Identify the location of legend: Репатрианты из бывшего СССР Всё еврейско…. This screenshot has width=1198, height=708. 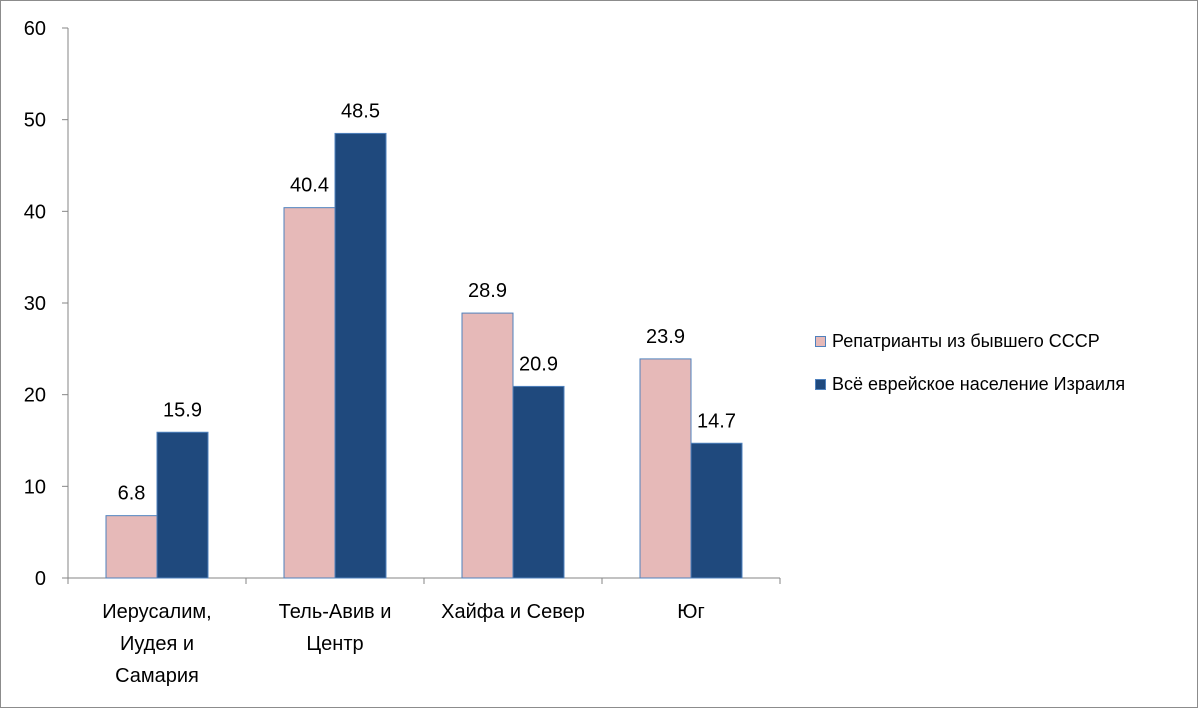
(970, 369).